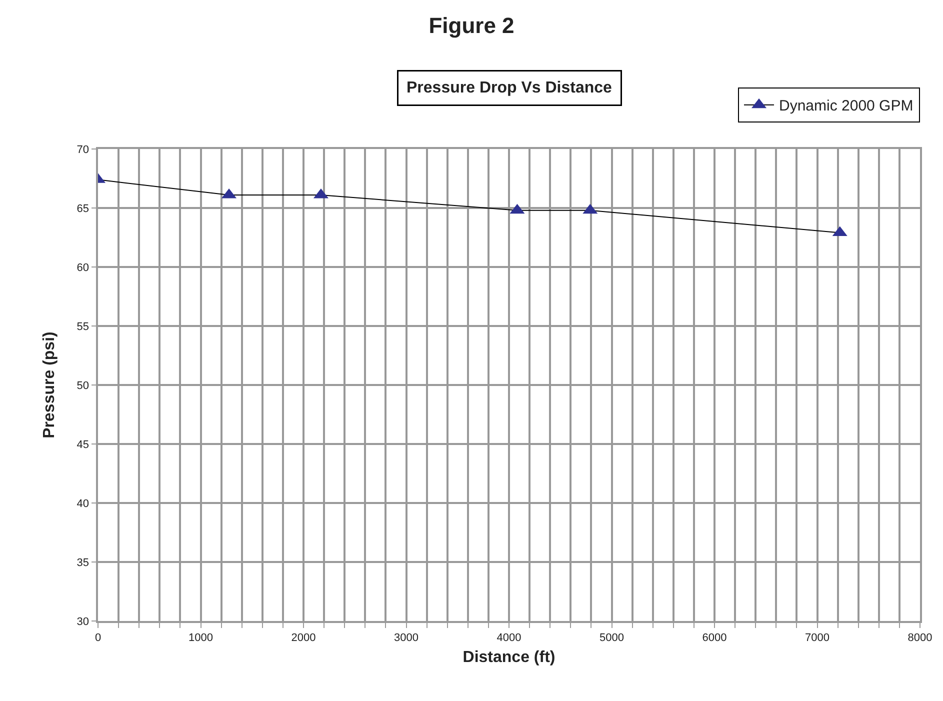 This screenshot has height=701, width=943. I want to click on chart-subtitle: Pressure Drop Vs Distance, so click(509, 88).